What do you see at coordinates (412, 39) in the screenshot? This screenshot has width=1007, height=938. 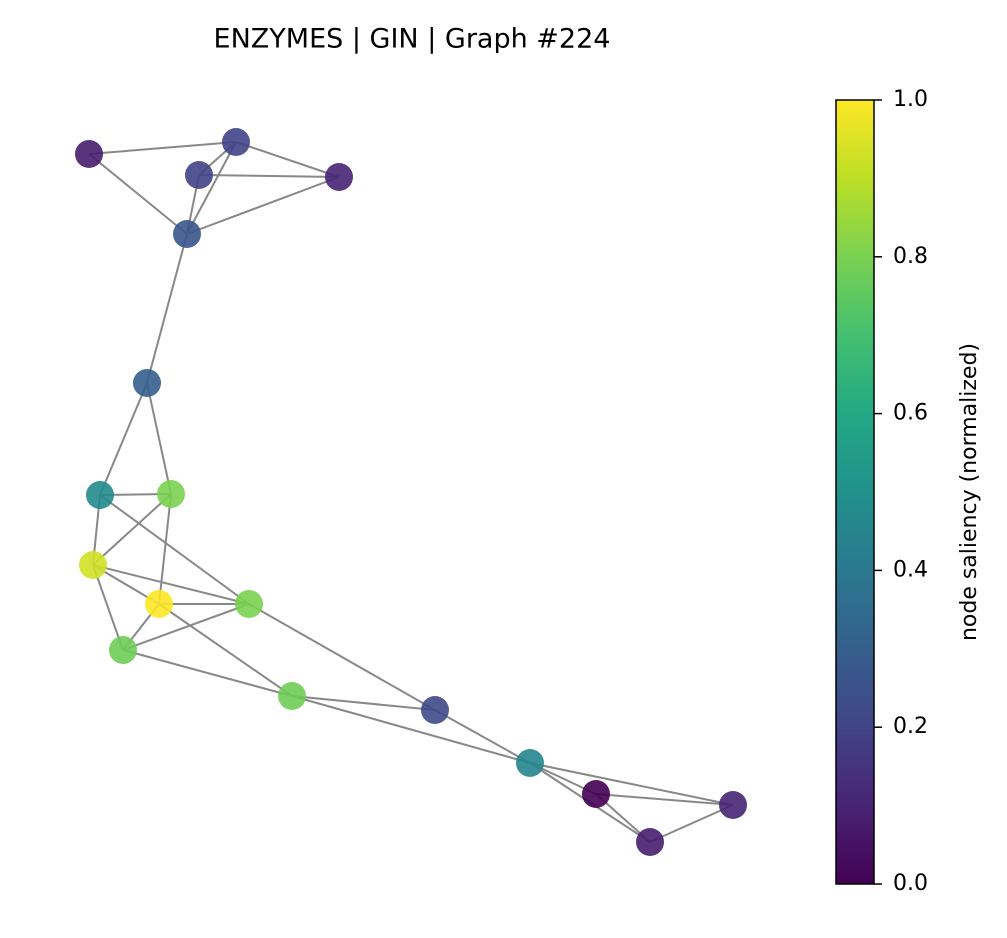 I see `chart-title: ENZYMES | GIN | Graph #224` at bounding box center [412, 39].